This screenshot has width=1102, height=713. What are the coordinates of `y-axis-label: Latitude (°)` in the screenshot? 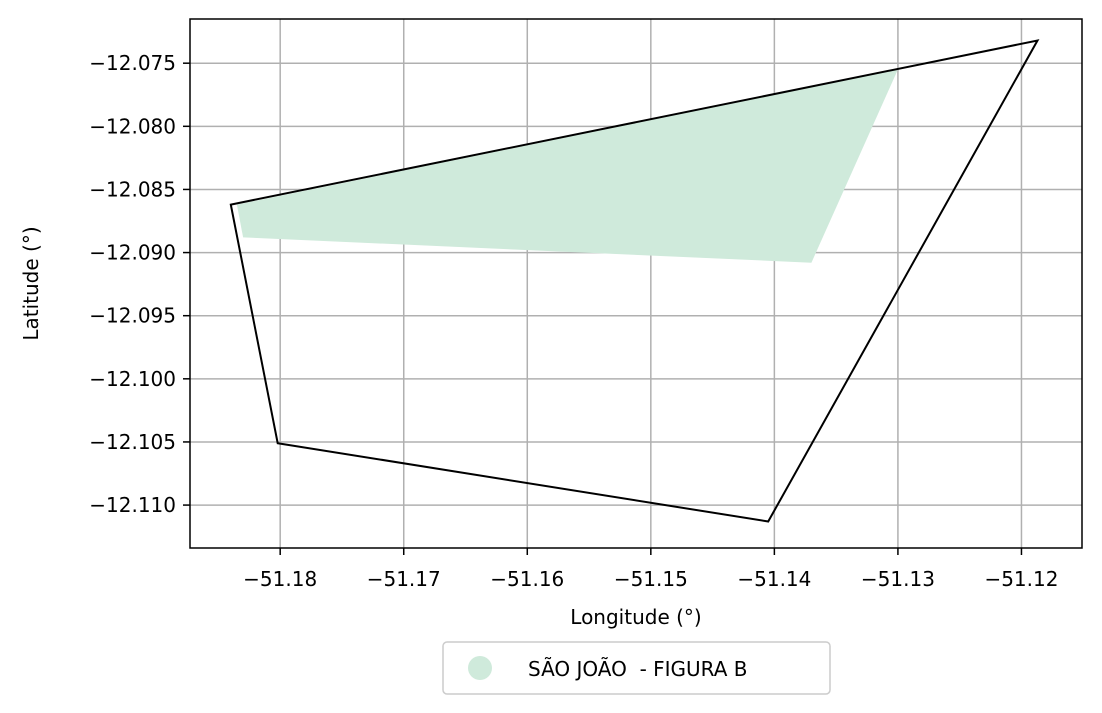 It's located at (31, 283).